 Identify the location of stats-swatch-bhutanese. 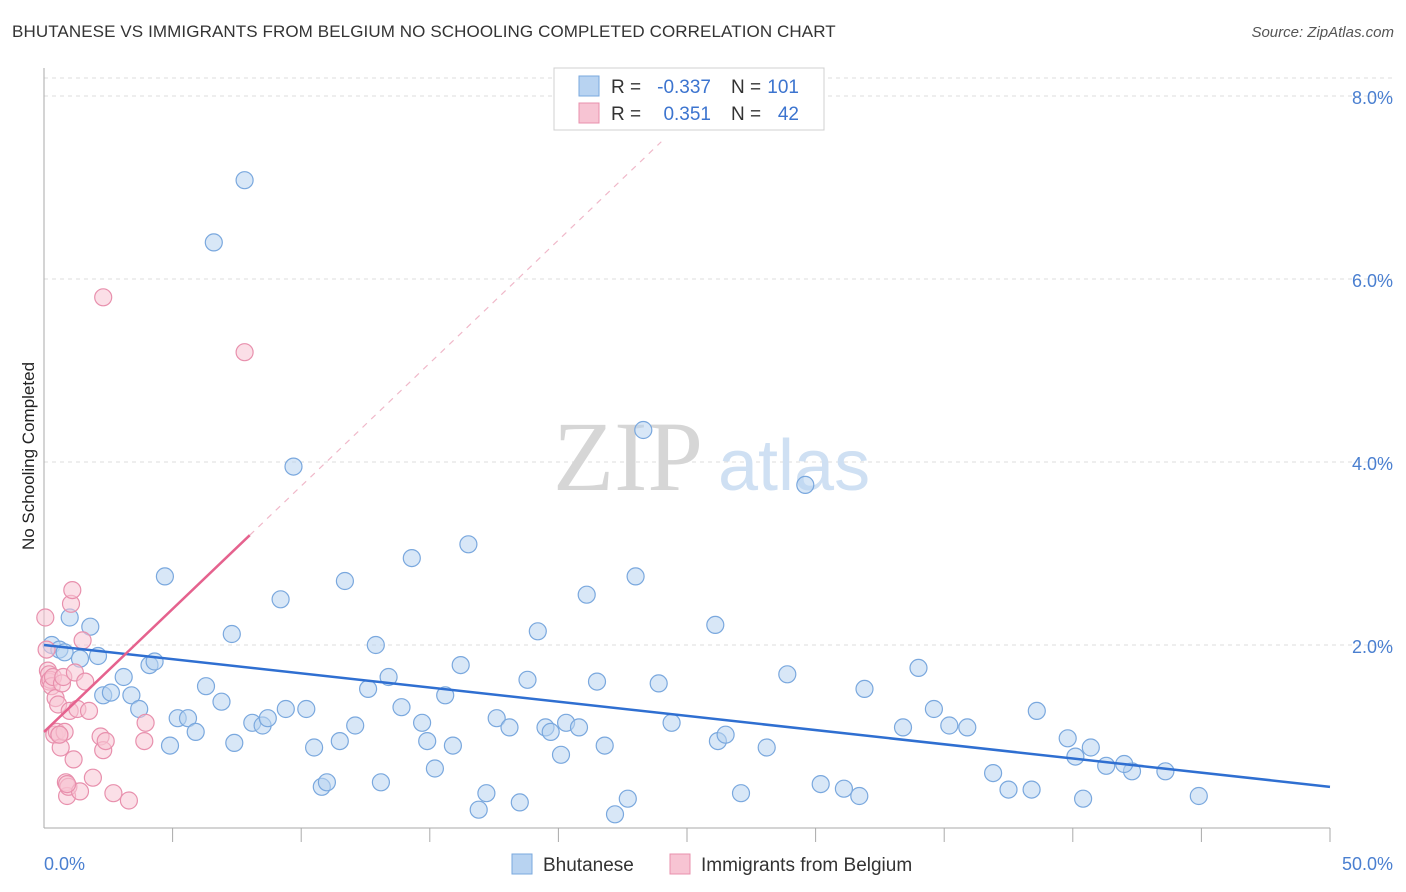
(589, 86).